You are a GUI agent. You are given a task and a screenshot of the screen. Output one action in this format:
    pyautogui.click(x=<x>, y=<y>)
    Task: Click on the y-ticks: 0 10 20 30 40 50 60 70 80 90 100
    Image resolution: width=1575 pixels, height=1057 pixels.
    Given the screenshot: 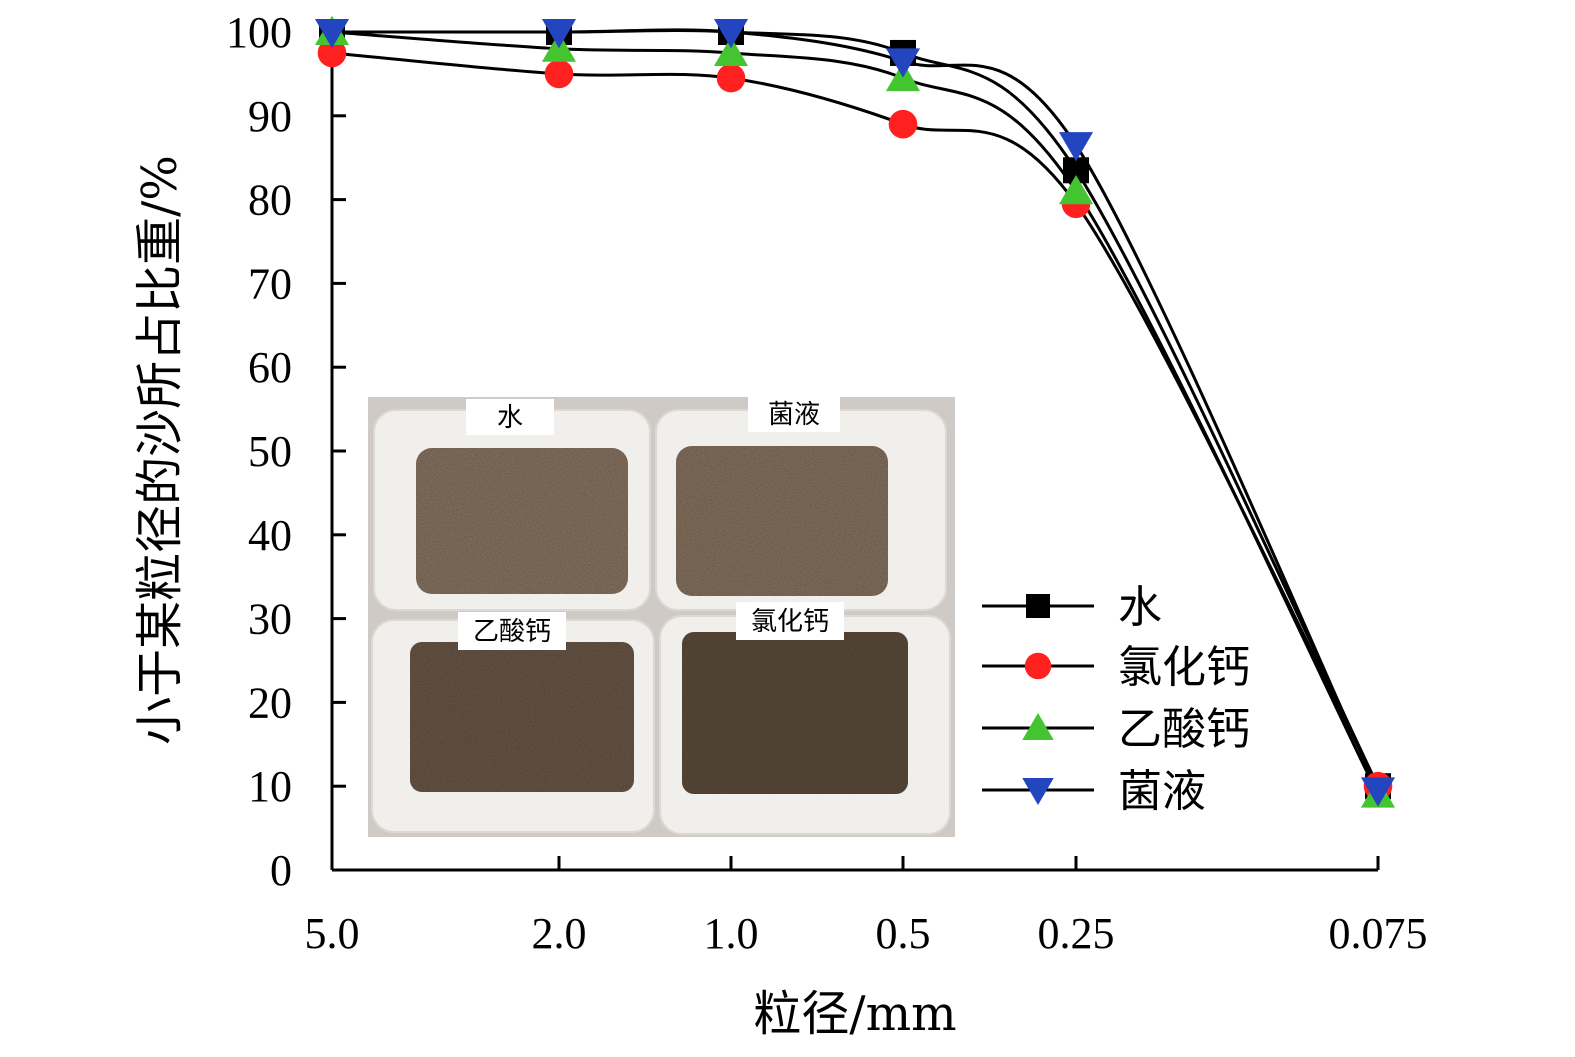 What is the action you would take?
    pyautogui.click(x=286, y=451)
    